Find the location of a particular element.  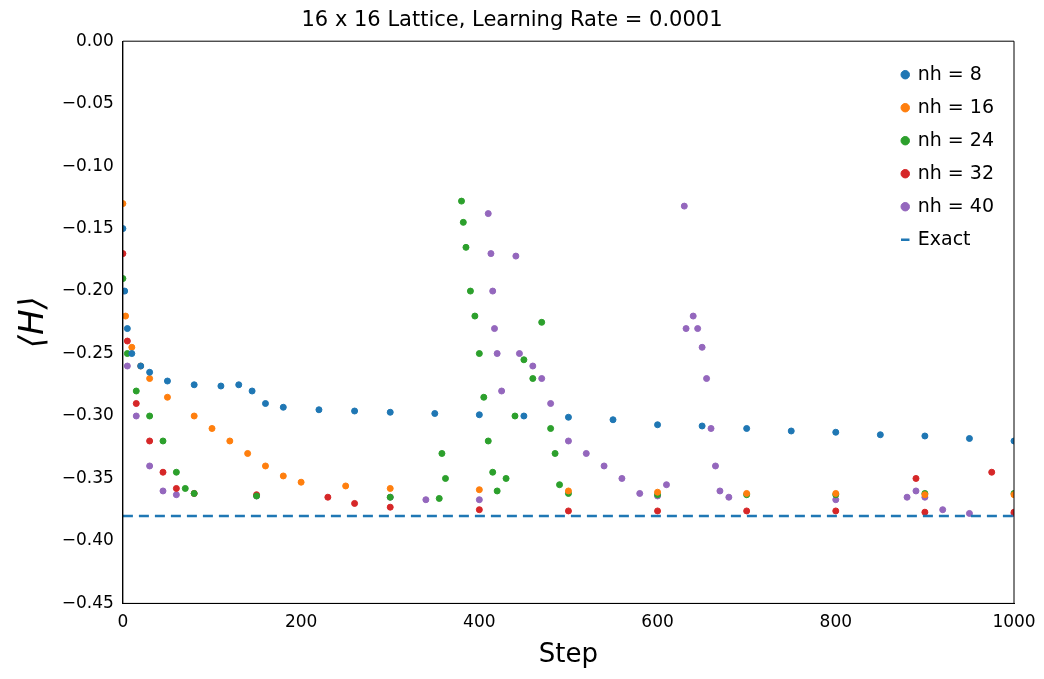

chart-title: 16 x 16 Lattice, Learning Rate = 0.0001 is located at coordinates (512, 19).